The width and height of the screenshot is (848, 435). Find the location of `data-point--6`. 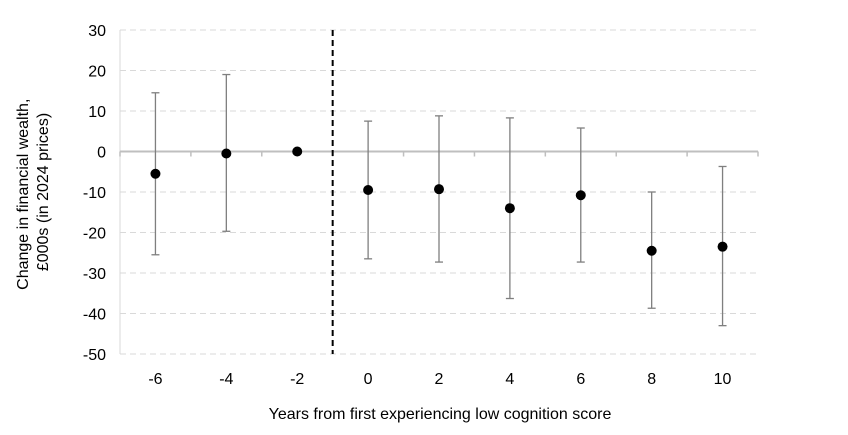

data-point--6 is located at coordinates (155, 173).